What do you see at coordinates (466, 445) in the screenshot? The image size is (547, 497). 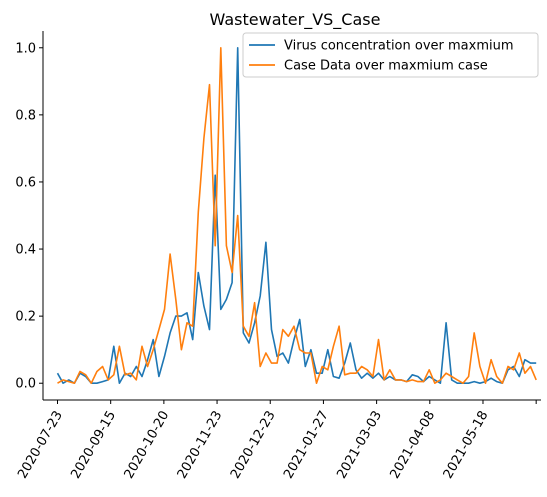 I see `x-tick-label: 2021-05-18` at bounding box center [466, 445].